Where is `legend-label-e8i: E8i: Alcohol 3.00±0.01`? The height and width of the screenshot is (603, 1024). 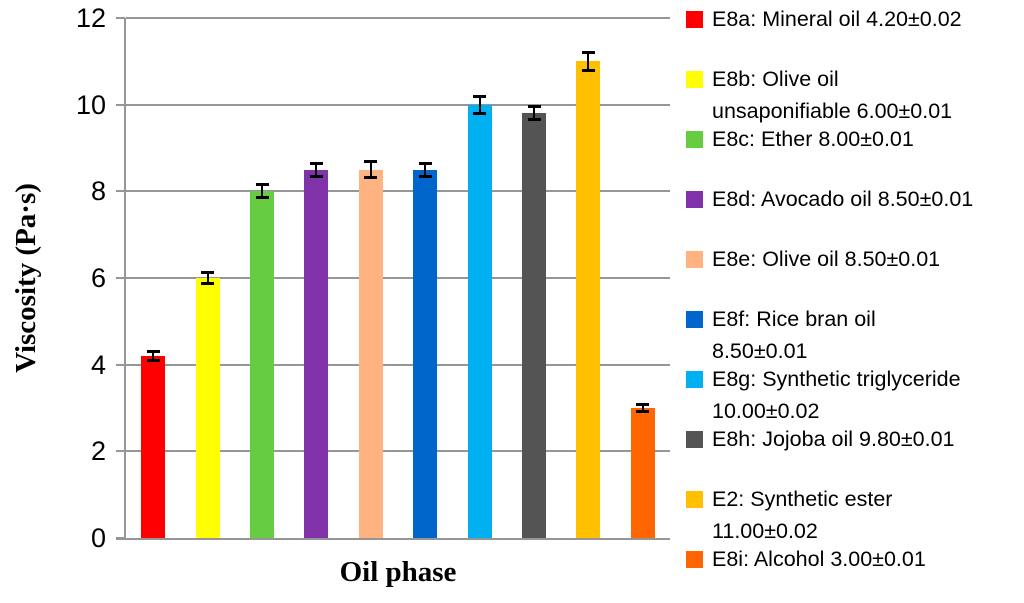 legend-label-e8i: E8i: Alcohol 3.00±0.01 is located at coordinates (819, 559).